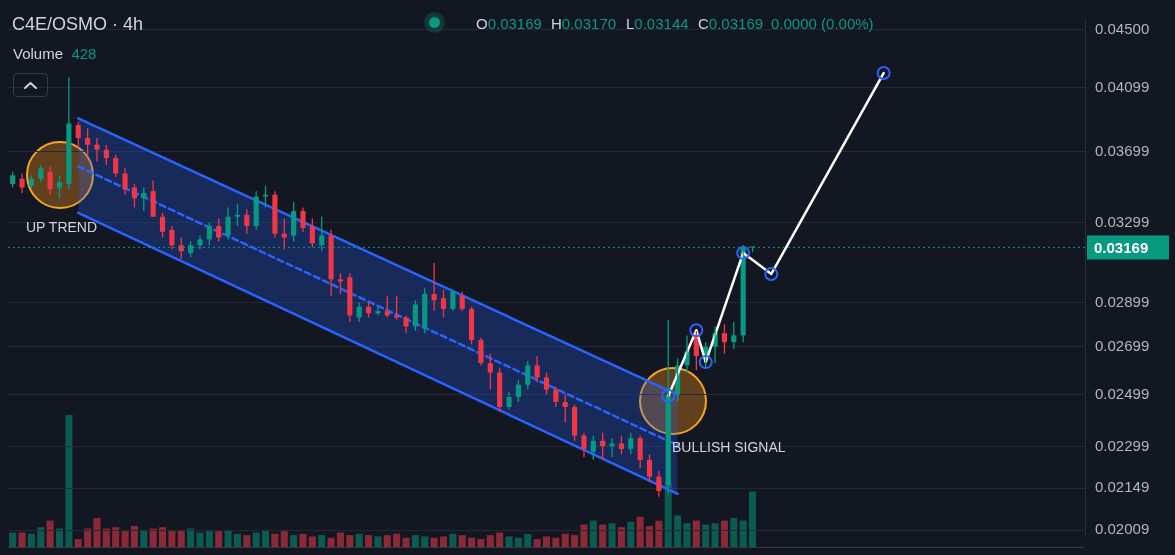  Describe the element at coordinates (1122, 346) in the screenshot. I see `y-tick-label: 0.02699` at that location.